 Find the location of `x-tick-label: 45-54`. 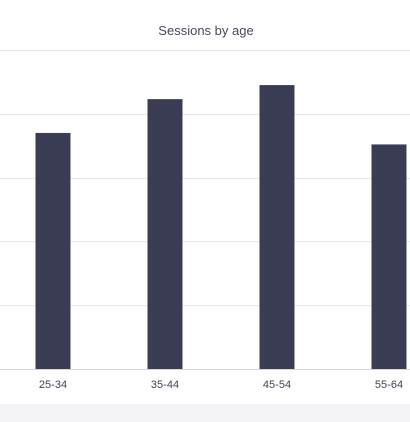

x-tick-label: 45-54 is located at coordinates (277, 385).